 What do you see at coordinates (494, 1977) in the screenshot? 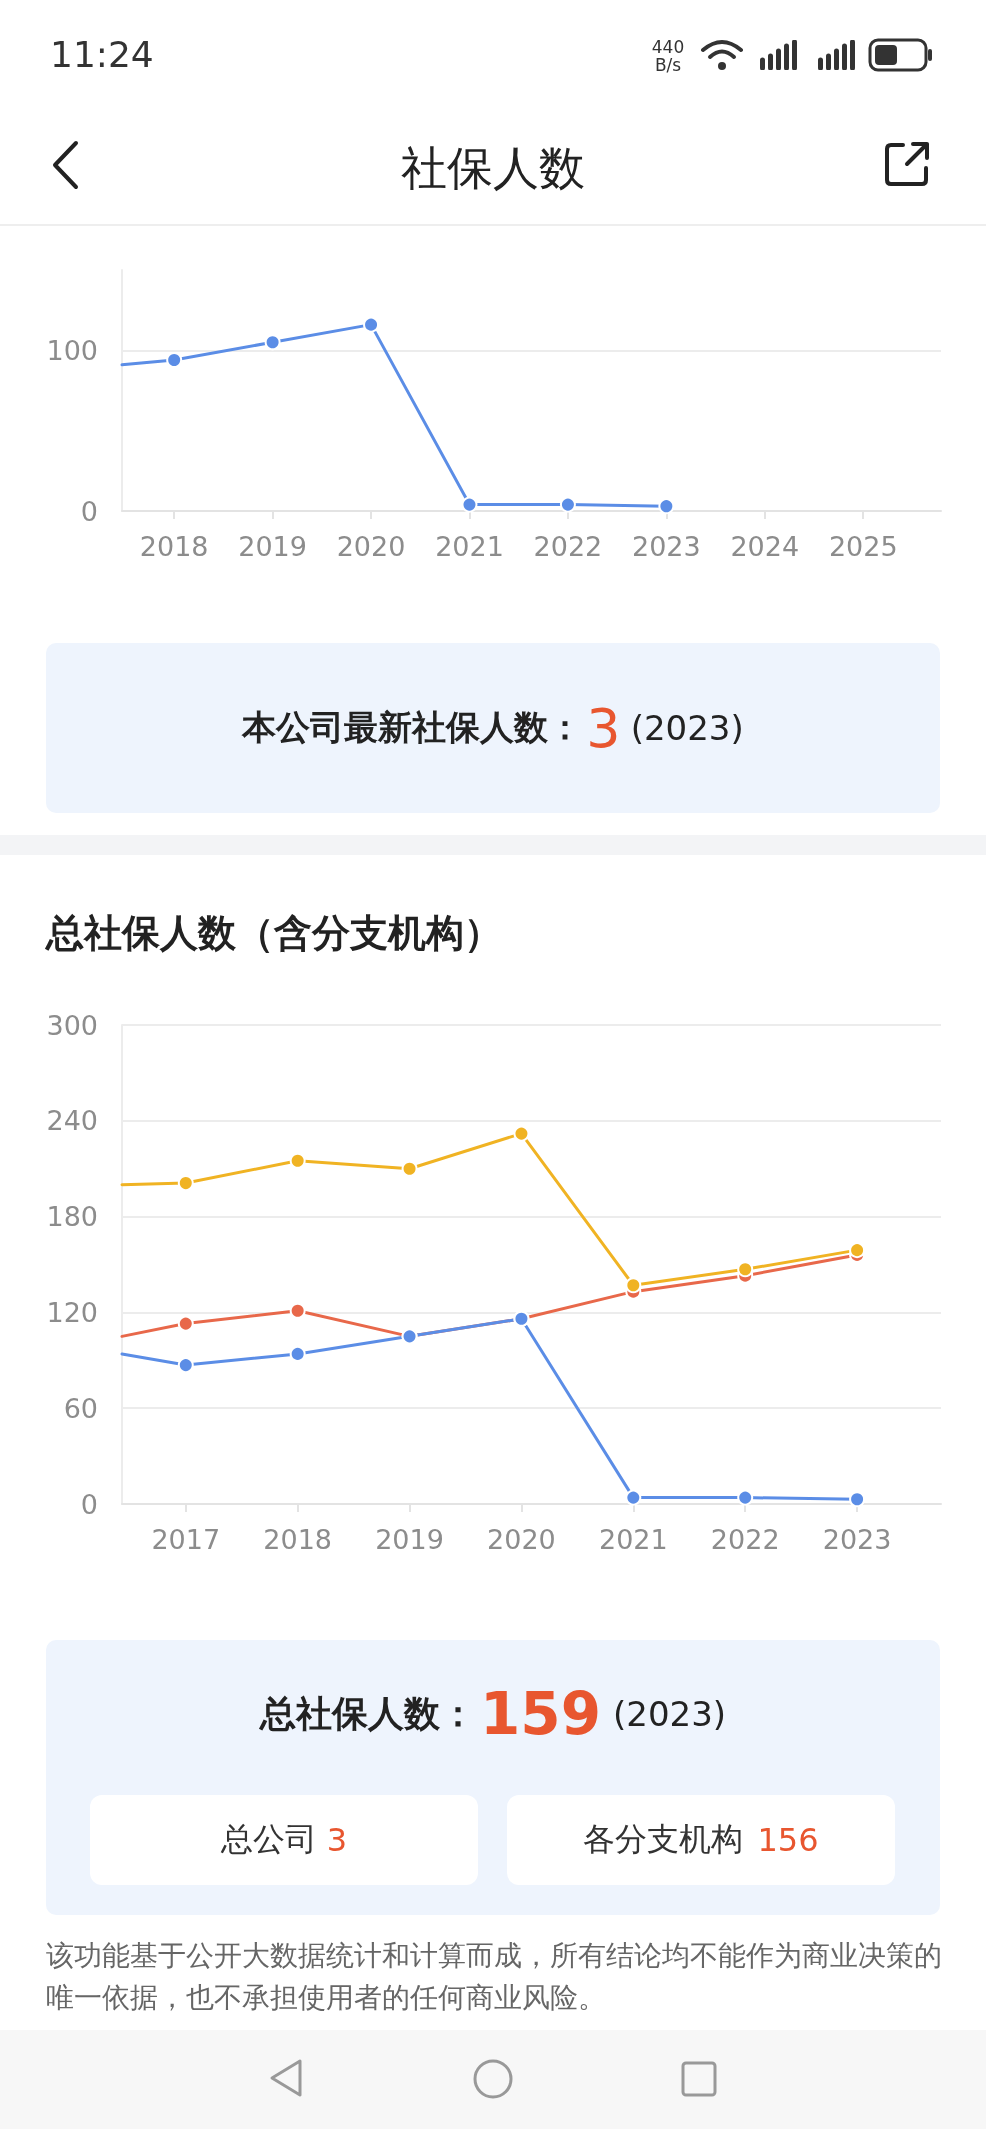
I see `text: 该功能基于公开大数据统计和计算而成，所有结论均不能作为商业决策的唯一依据，也不承担使用者的任何商业风险。` at bounding box center [494, 1977].